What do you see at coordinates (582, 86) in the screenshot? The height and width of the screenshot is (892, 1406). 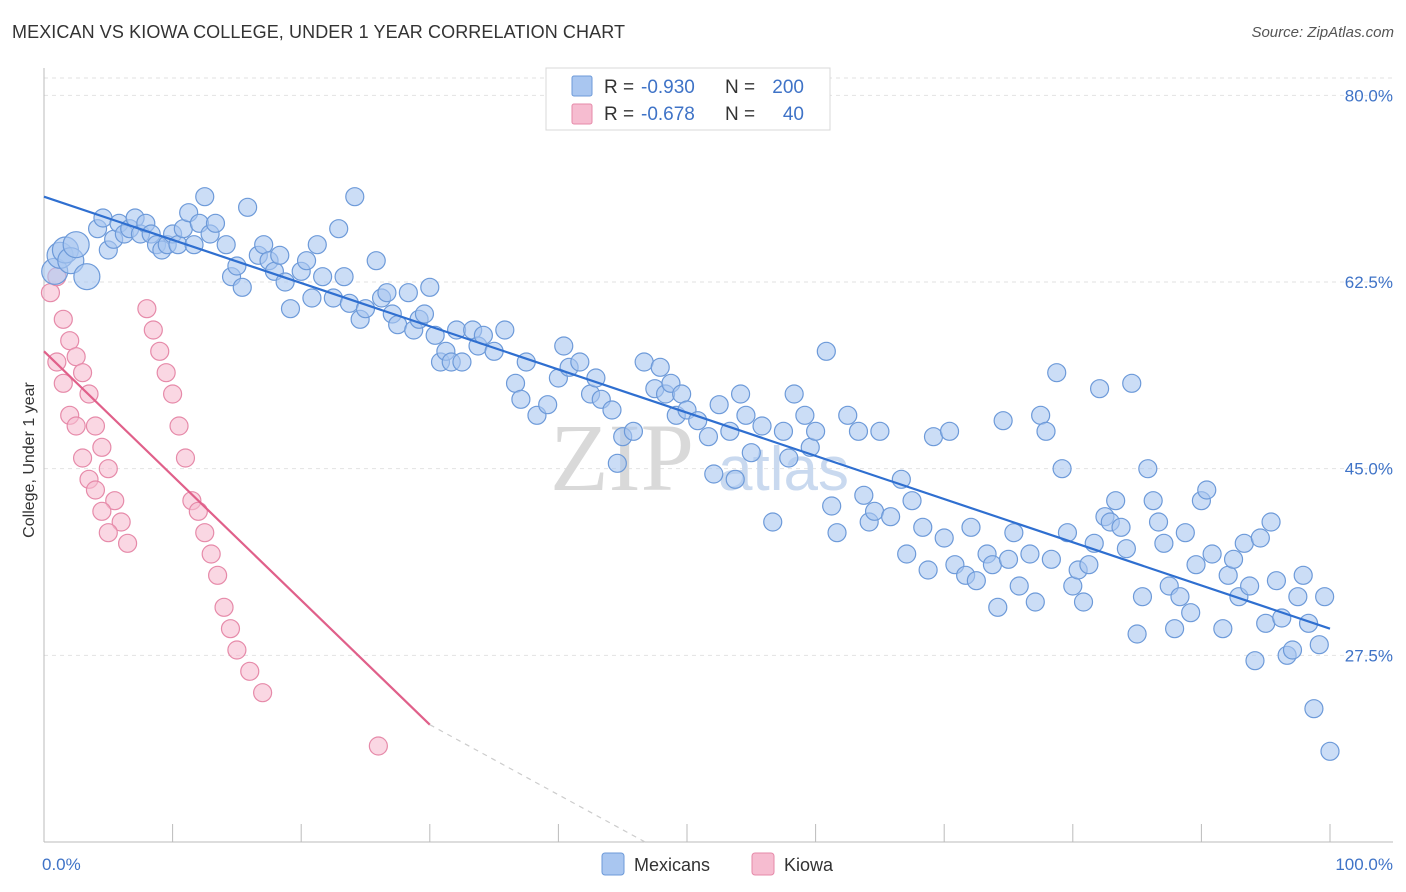 I see `legend-swatch-mexicans` at bounding box center [582, 86].